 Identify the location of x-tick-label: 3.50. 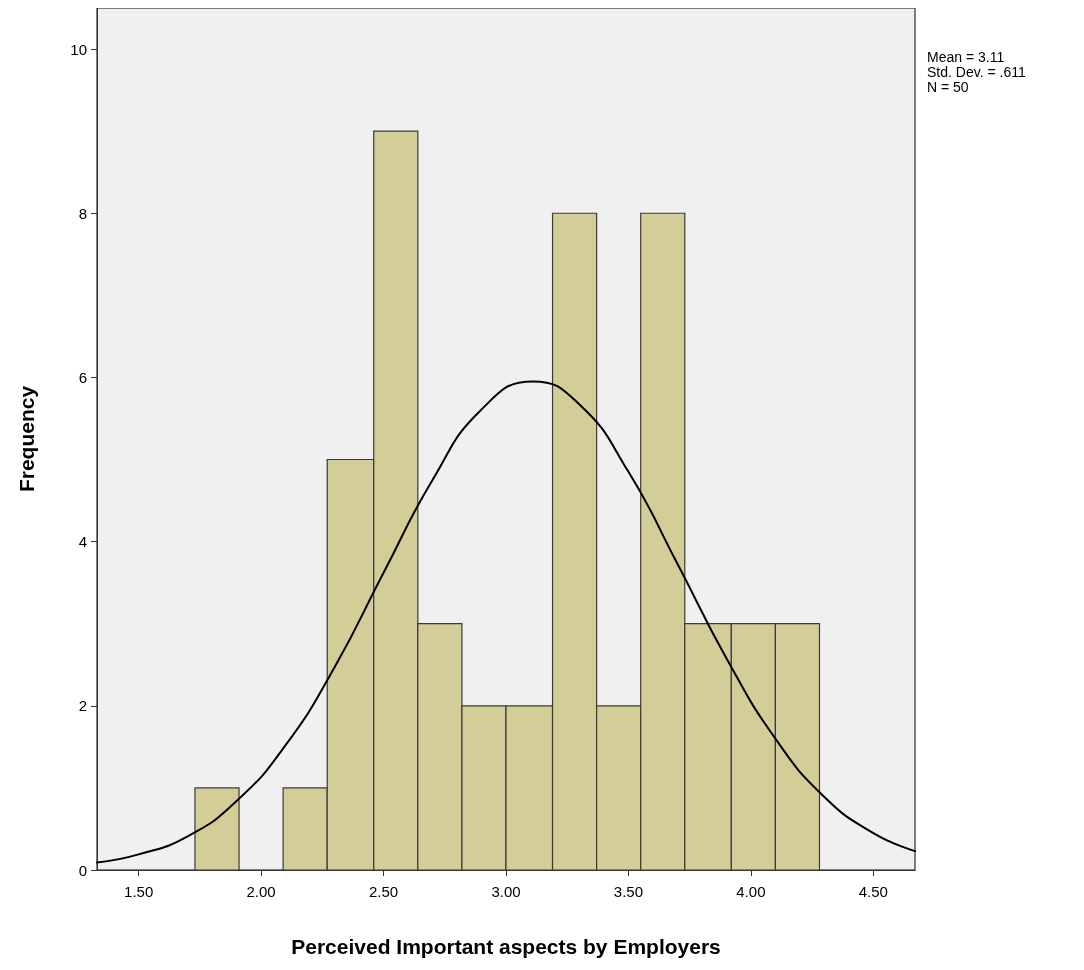
(628, 891).